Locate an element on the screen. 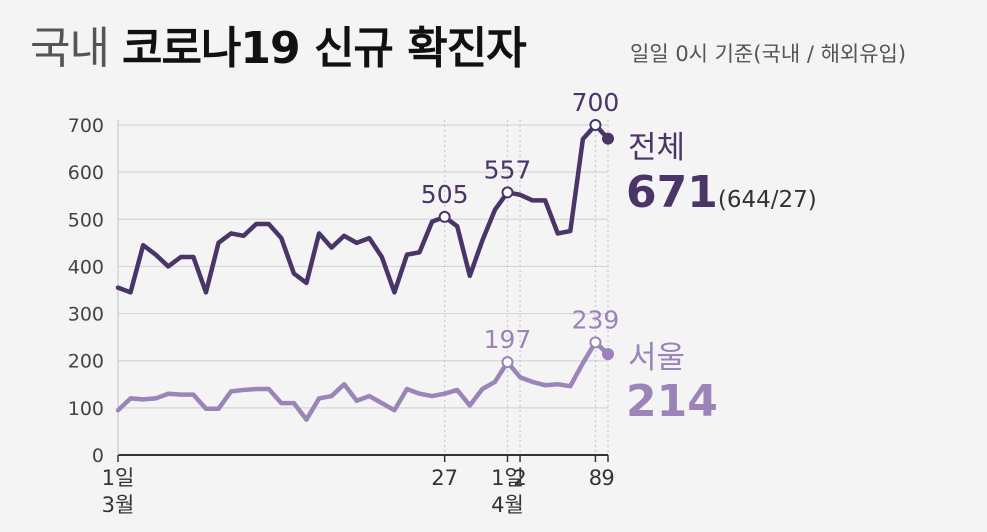  series-value-total: 671(644/27) is located at coordinates (721, 192).